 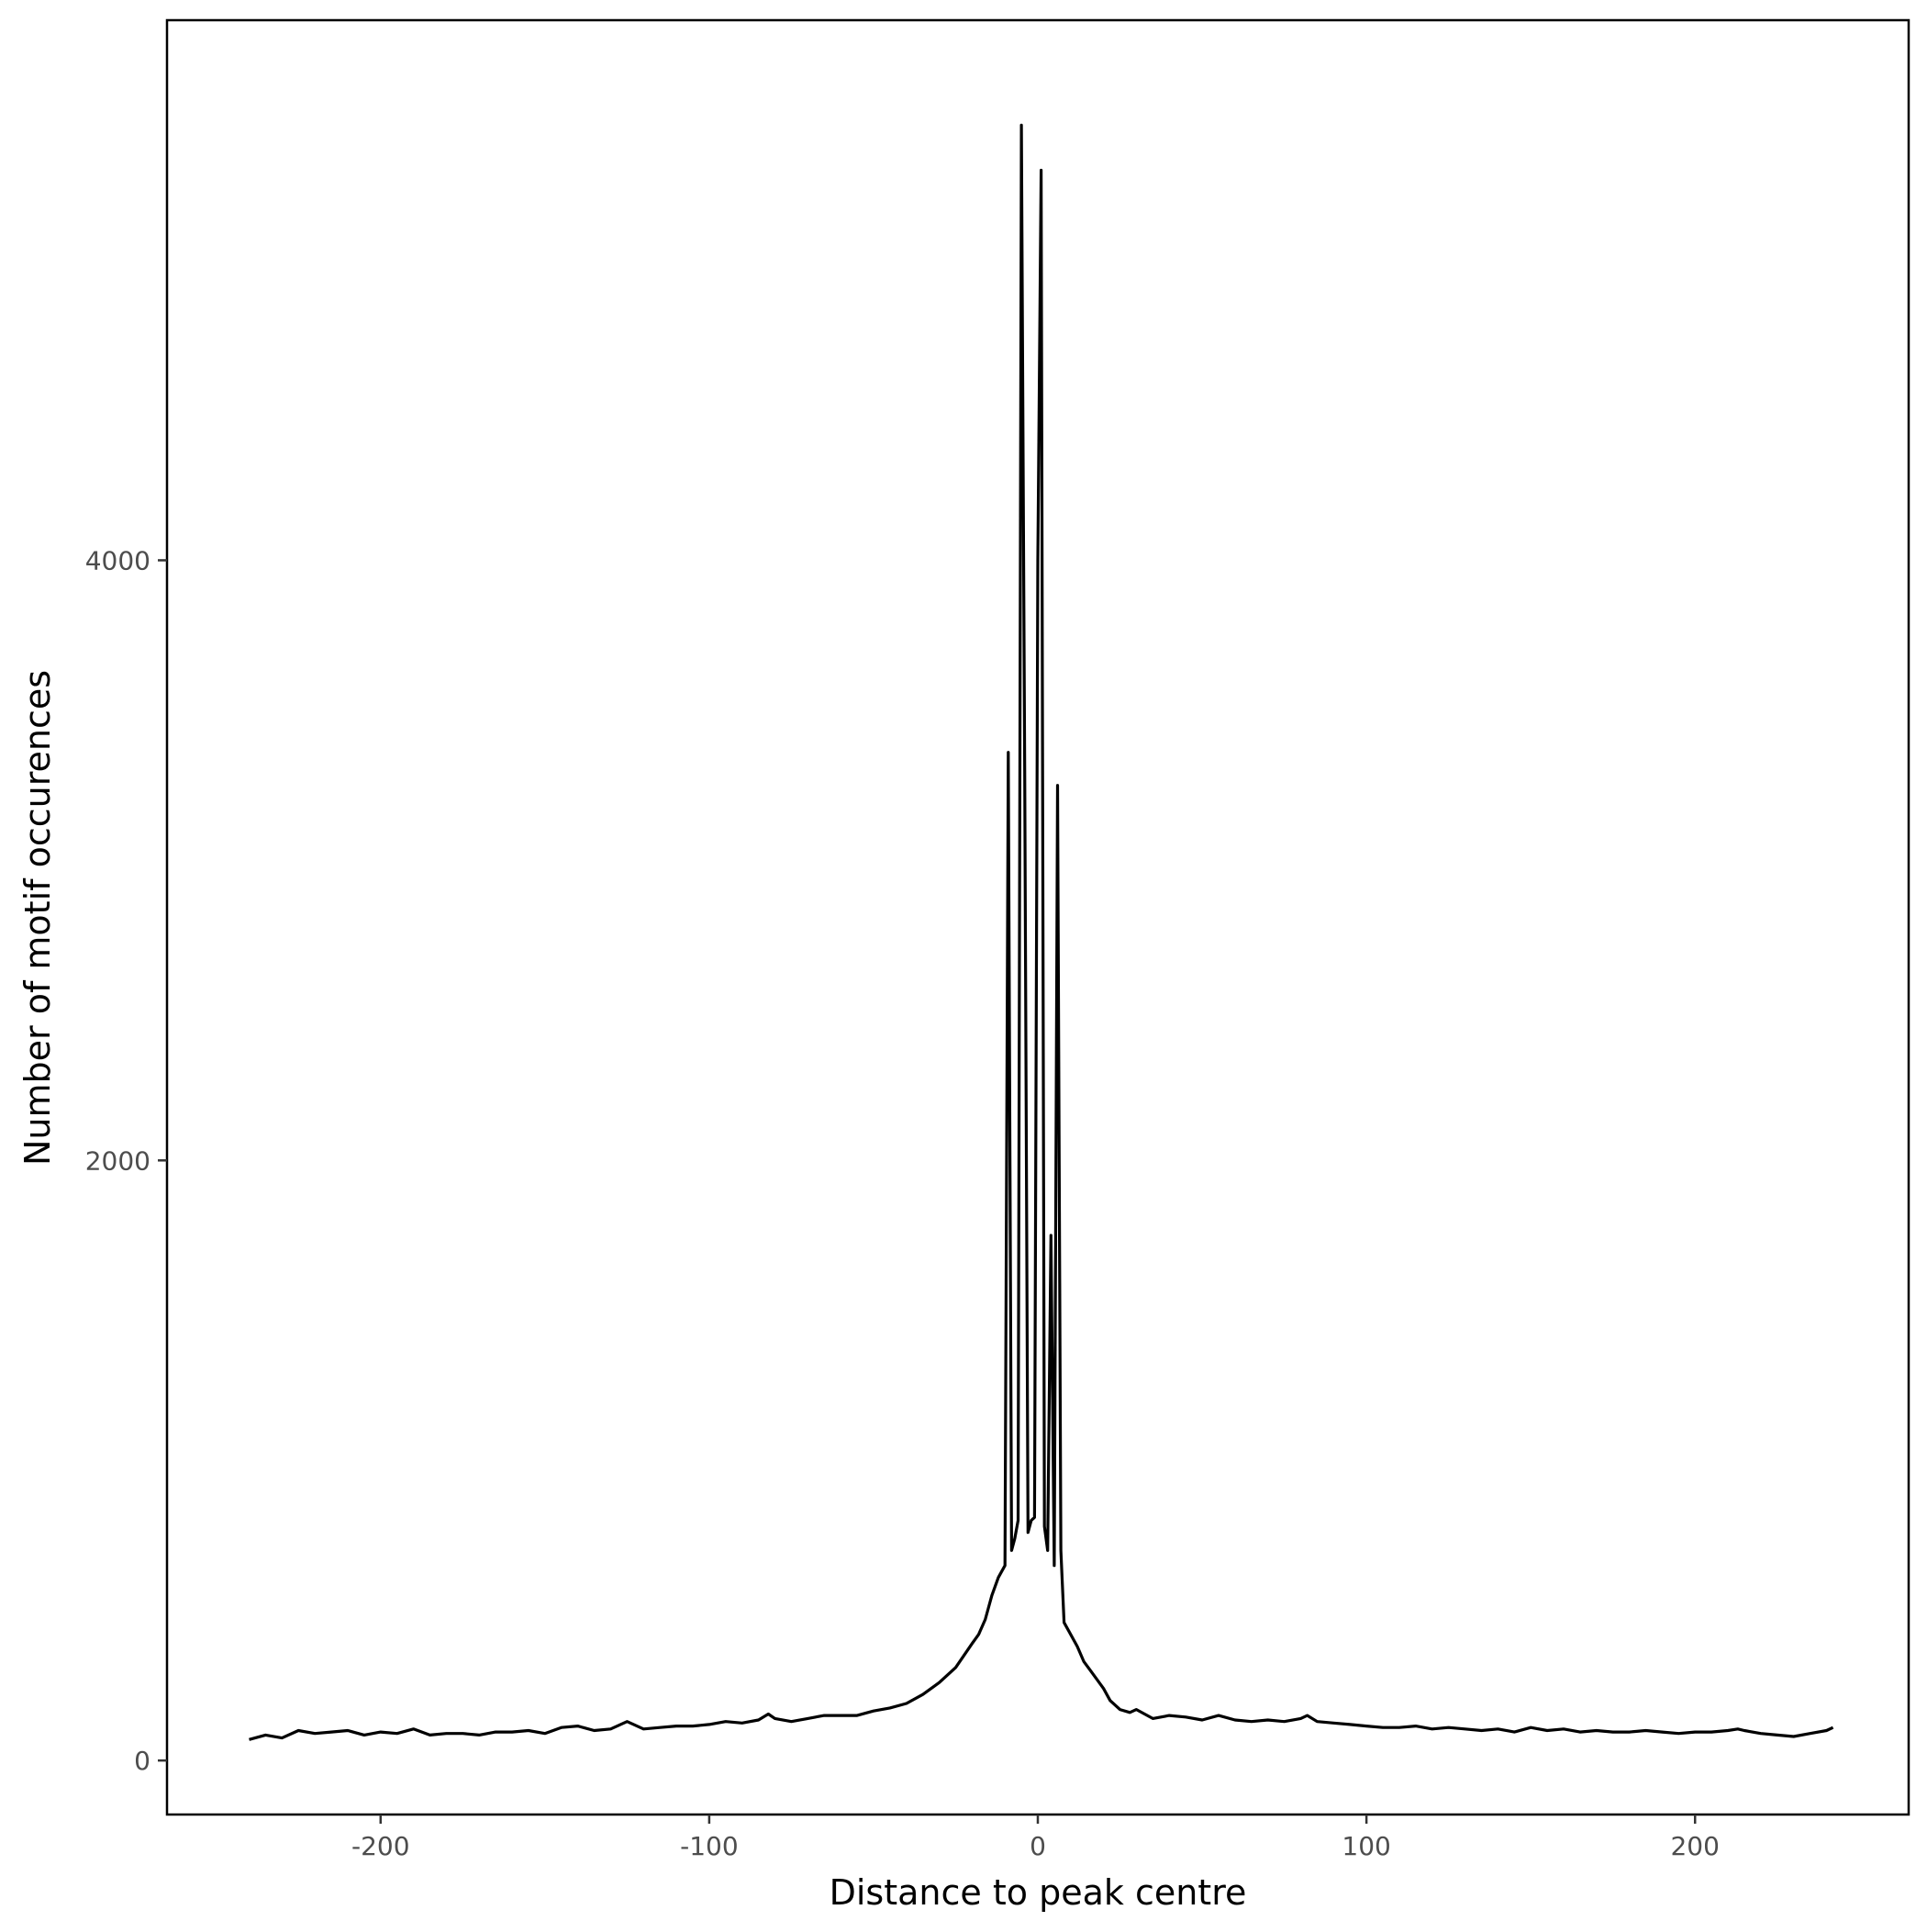 What do you see at coordinates (380, 1846) in the screenshot?
I see `x-tick-label: -200` at bounding box center [380, 1846].